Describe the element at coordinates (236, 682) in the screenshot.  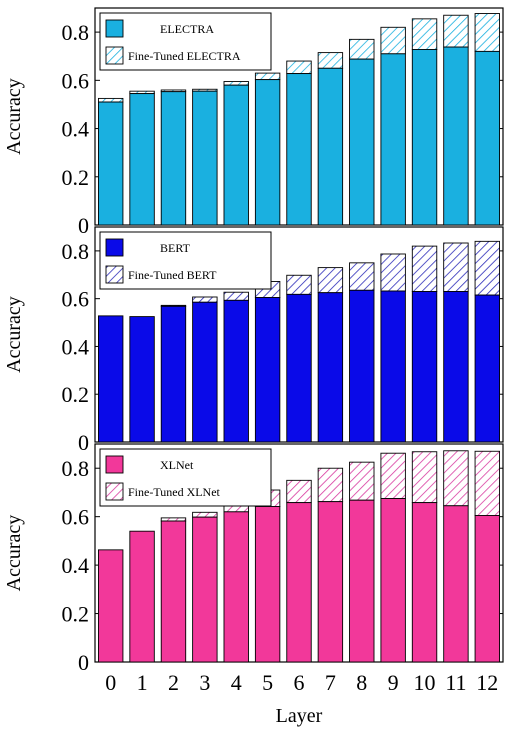
I see `x-tick-label: 4` at that location.